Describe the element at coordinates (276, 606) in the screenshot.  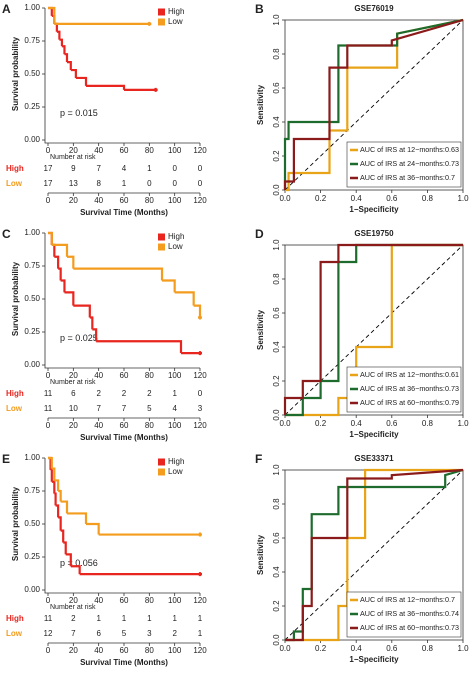
I see `y-tick-label: 0.2` at that location.